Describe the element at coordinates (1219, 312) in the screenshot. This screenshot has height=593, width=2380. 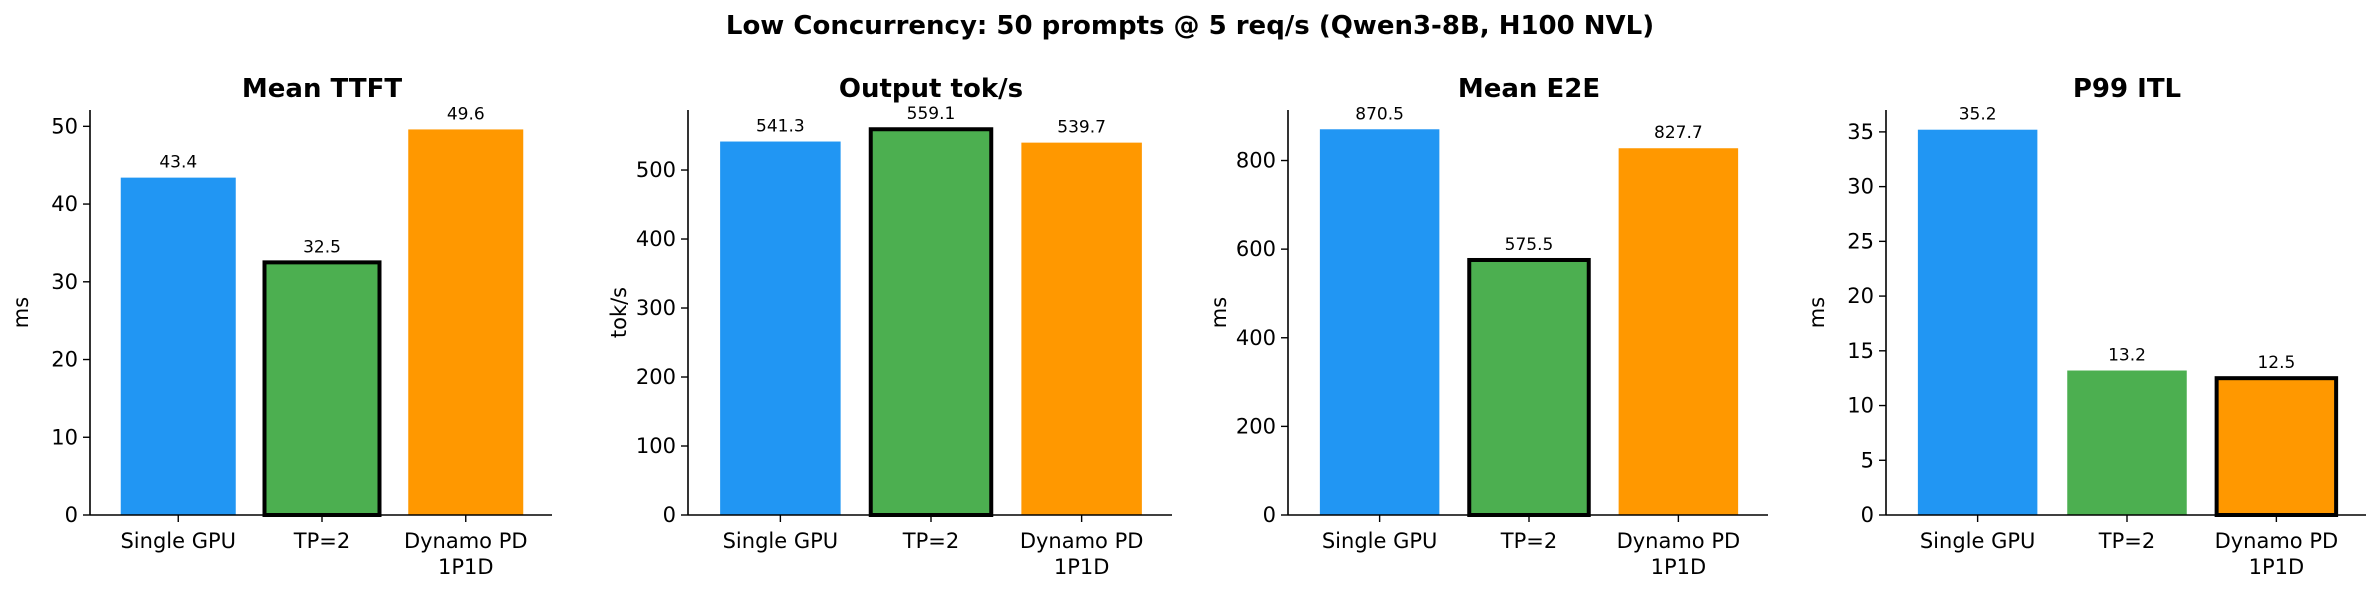
I see `y-axis-label-3: ms` at that location.